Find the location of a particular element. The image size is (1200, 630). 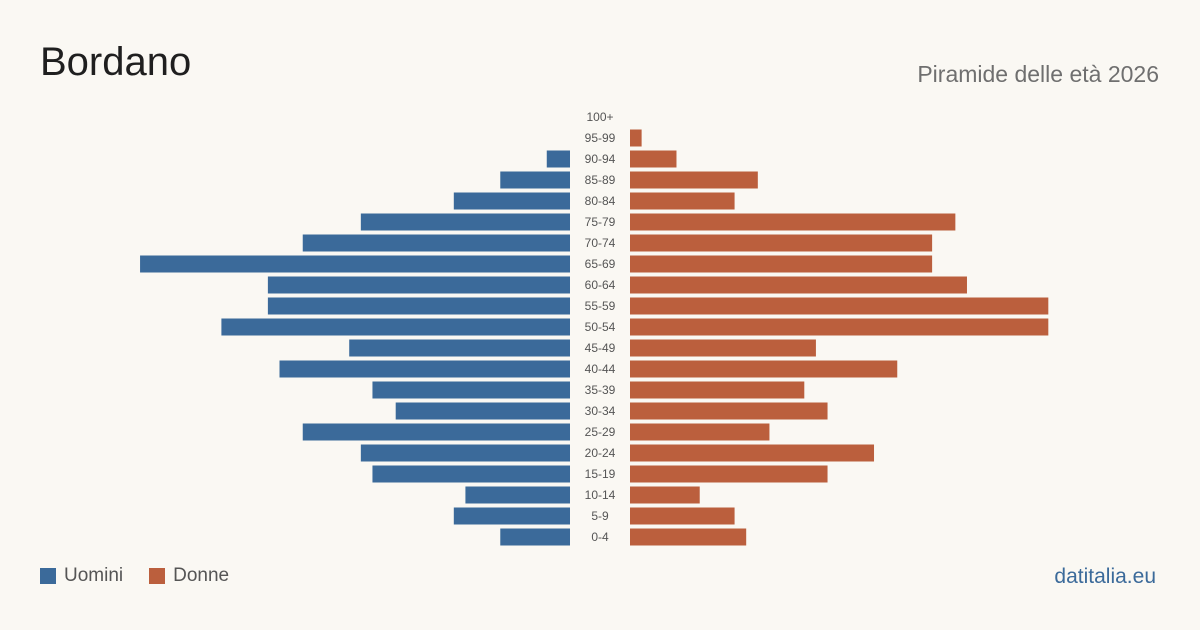

chart-subtitle: Piramide delle età 2026 is located at coordinates (1038, 74).